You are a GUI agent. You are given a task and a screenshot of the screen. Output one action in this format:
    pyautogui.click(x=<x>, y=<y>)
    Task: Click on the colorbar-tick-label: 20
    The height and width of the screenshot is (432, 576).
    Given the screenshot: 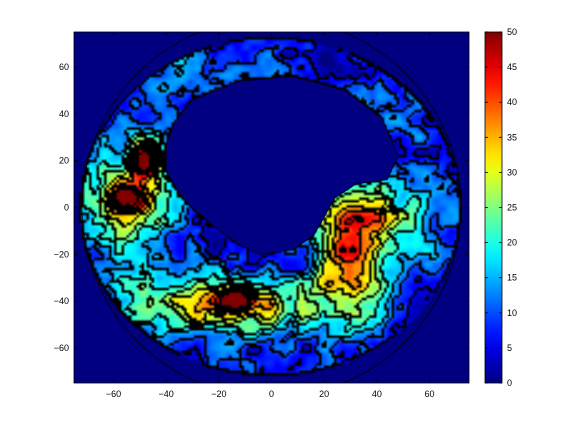 What is the action you would take?
    pyautogui.click(x=512, y=243)
    